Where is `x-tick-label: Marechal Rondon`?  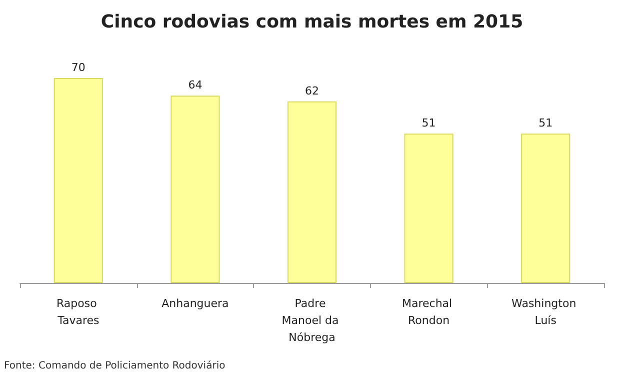
x-tick-label: Marechal Rondon is located at coordinates (429, 312).